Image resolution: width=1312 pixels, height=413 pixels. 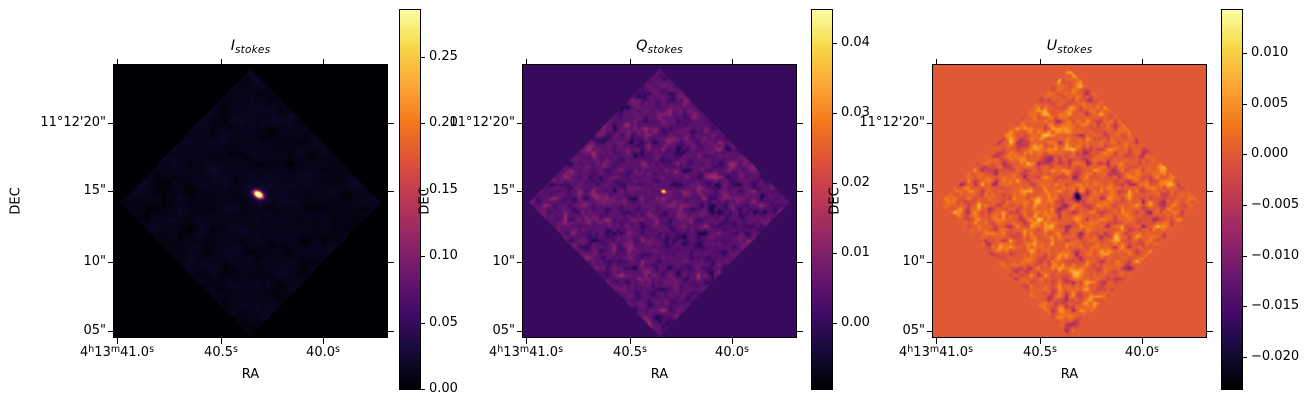 What do you see at coordinates (855, 323) in the screenshot?
I see `colorbar-tick-label: 0.00` at bounding box center [855, 323].